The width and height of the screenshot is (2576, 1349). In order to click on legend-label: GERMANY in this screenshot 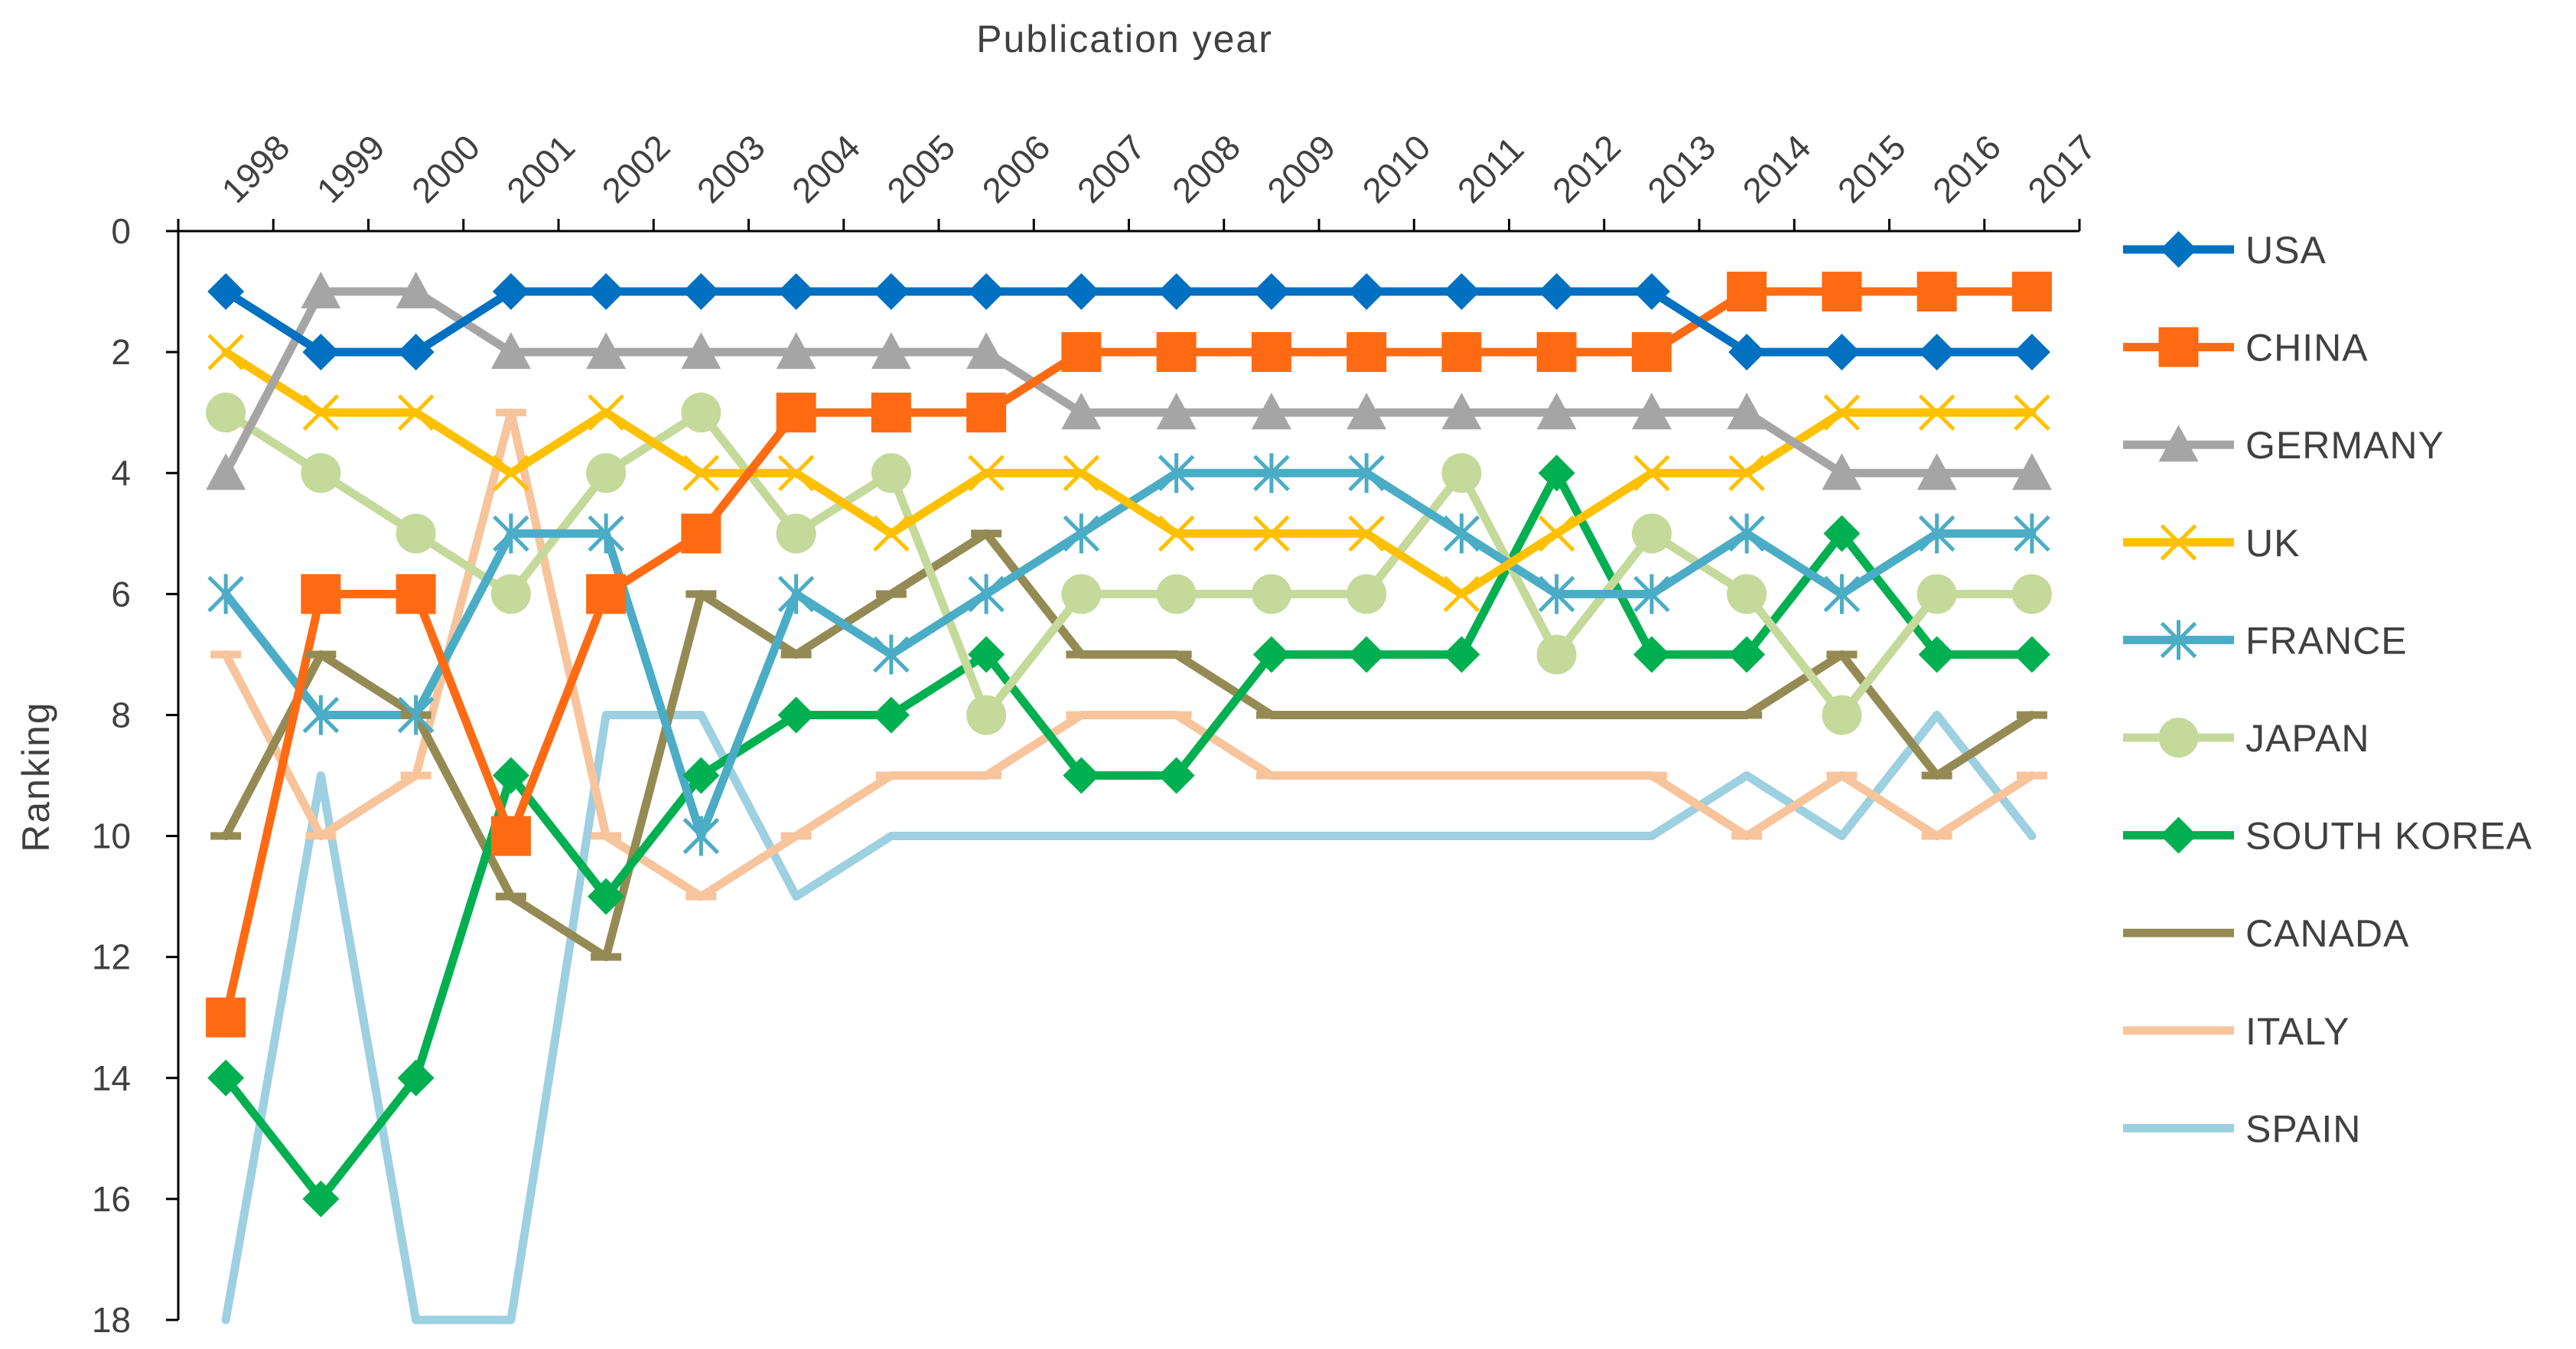, I will do `click(2345, 445)`.